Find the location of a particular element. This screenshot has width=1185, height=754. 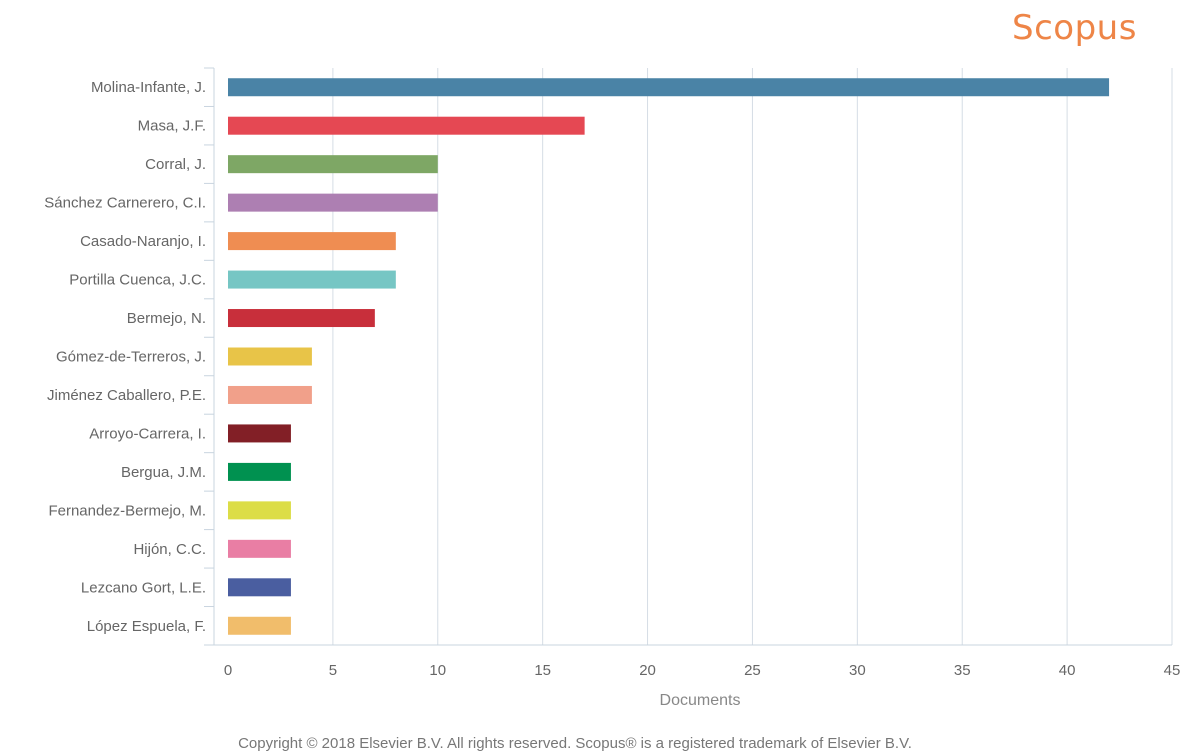

x-tick-label: 5 is located at coordinates (333, 670).